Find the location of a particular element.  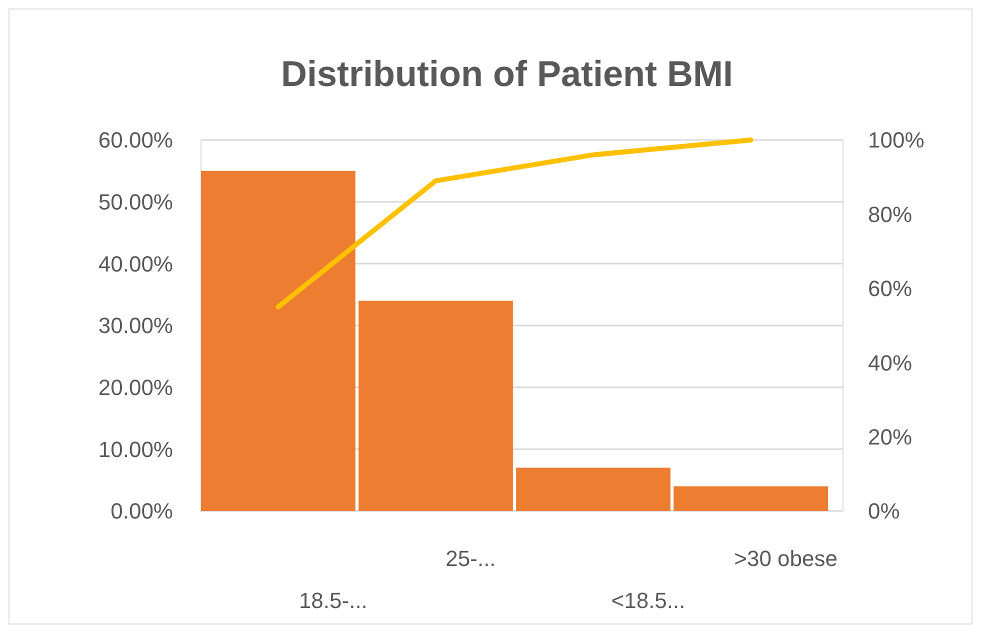

y-tick-label: 20.00% is located at coordinates (135, 387).